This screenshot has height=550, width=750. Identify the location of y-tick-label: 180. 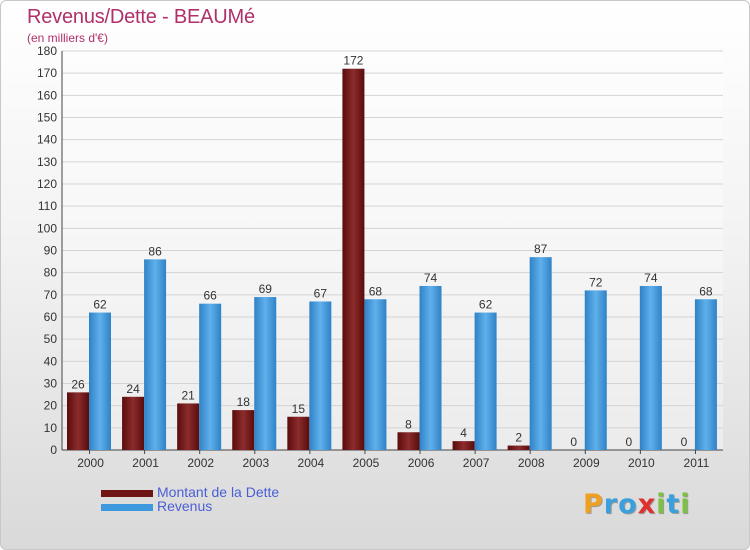
(47, 51).